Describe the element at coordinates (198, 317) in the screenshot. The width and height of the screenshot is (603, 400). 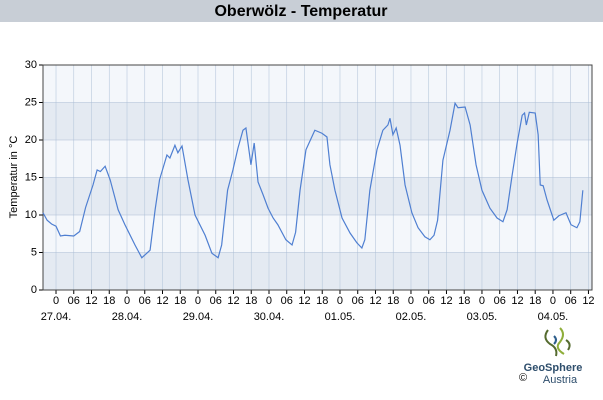
I see `date-label: 29.04.` at that location.